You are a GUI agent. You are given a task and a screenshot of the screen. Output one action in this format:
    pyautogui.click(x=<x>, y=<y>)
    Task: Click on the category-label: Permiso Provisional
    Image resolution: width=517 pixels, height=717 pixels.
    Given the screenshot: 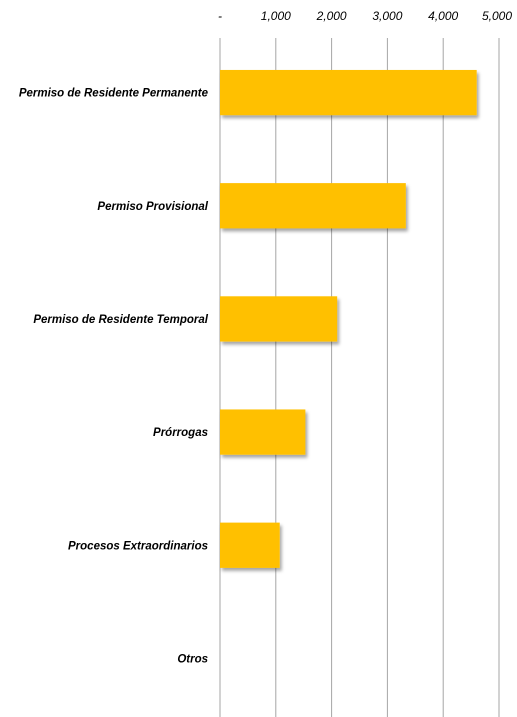 What is the action you would take?
    pyautogui.click(x=152, y=207)
    